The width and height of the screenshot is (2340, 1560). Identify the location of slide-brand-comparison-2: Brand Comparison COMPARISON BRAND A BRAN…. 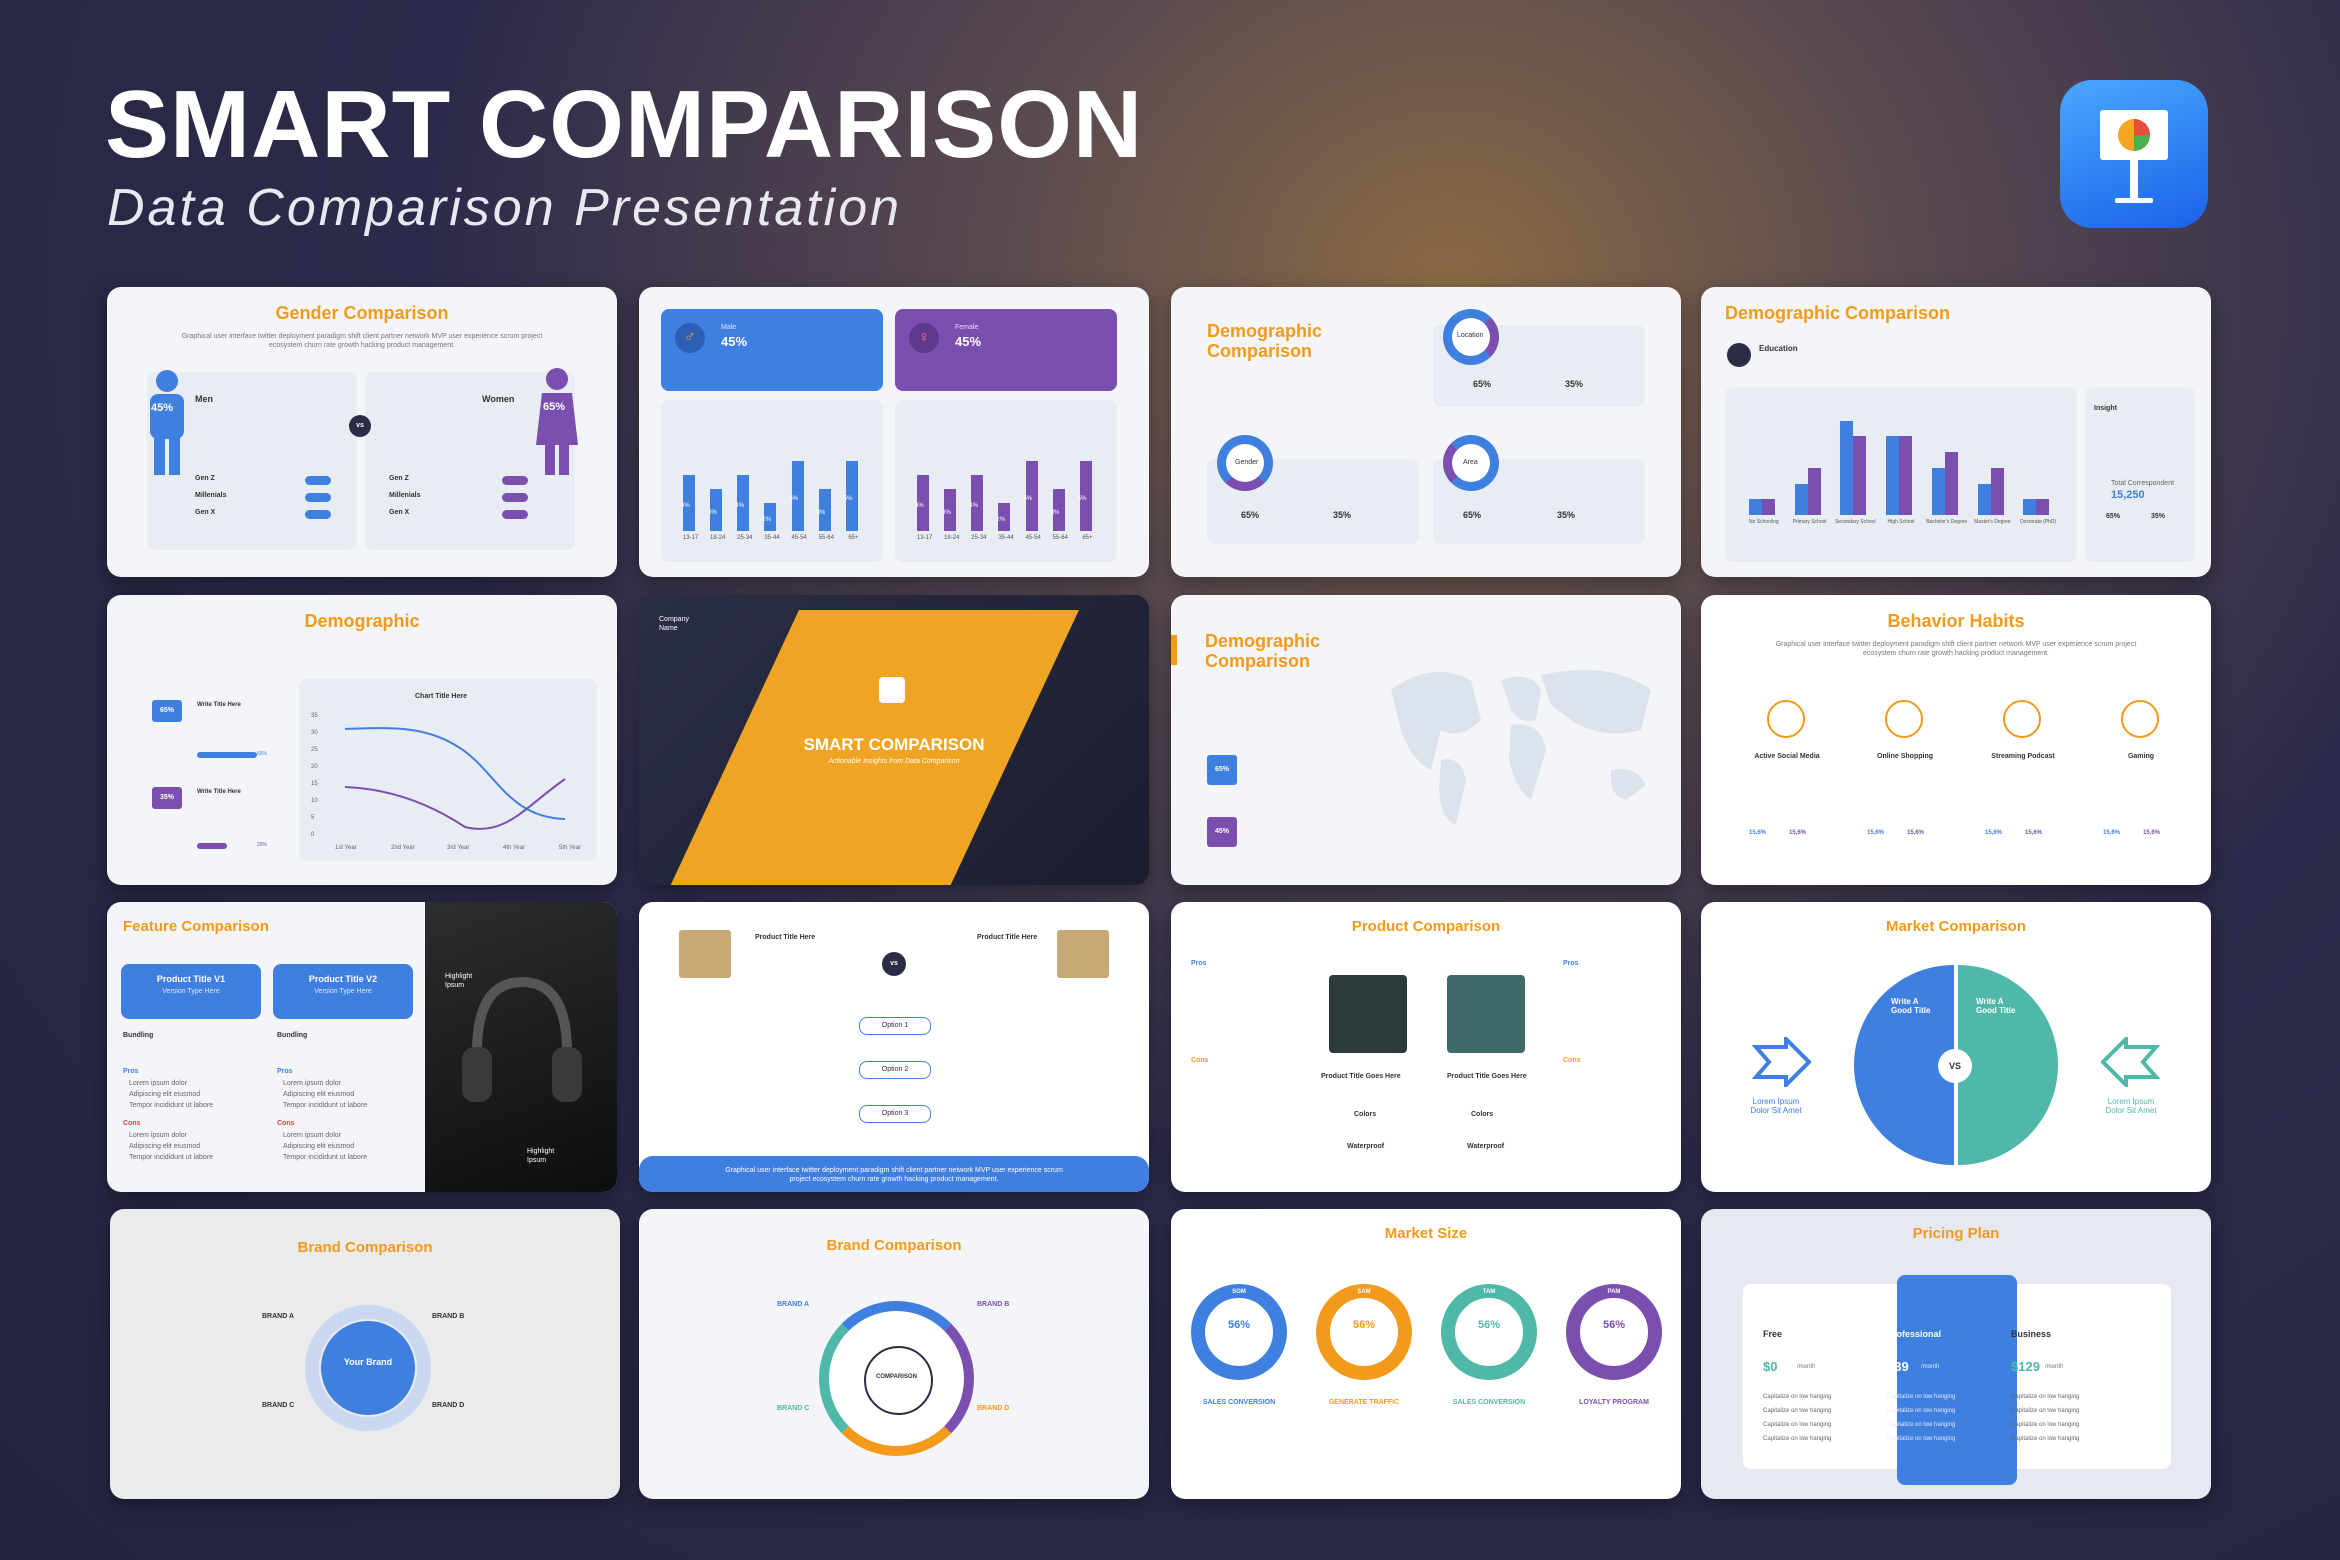
(894, 1354).